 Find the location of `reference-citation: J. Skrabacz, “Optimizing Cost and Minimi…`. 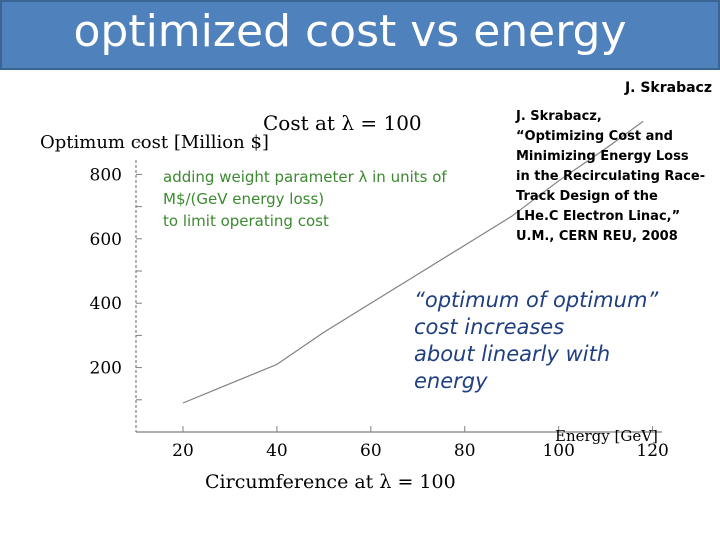

reference-citation: J. Skrabacz, “Optimizing Cost and Minimi… is located at coordinates (616, 177).